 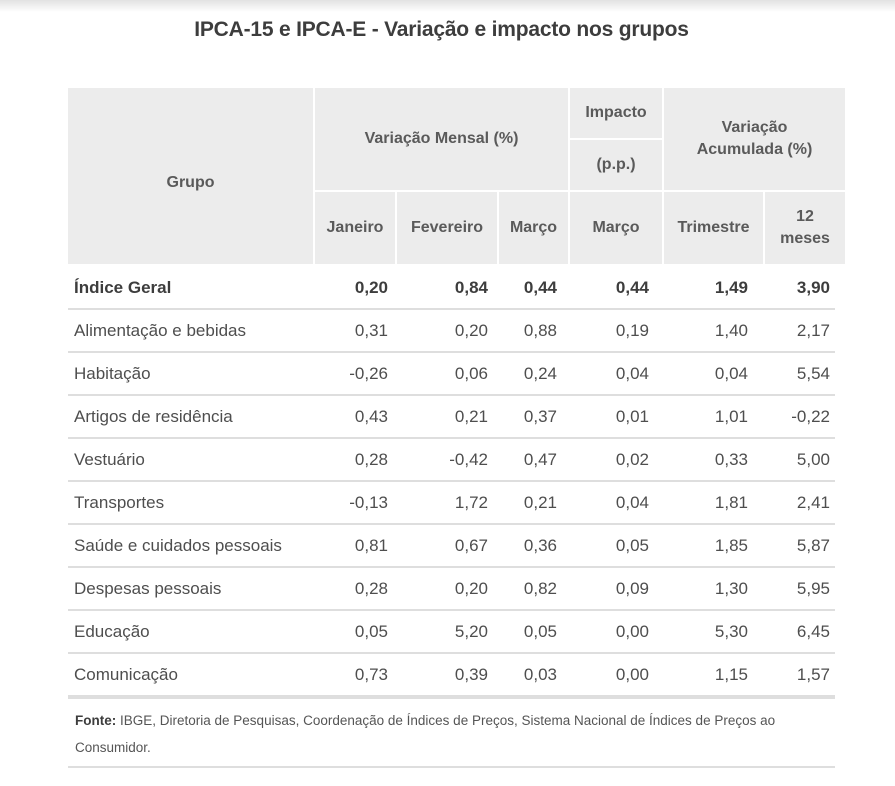 I want to click on cell-grupo: Vestuário, so click(x=190, y=460).